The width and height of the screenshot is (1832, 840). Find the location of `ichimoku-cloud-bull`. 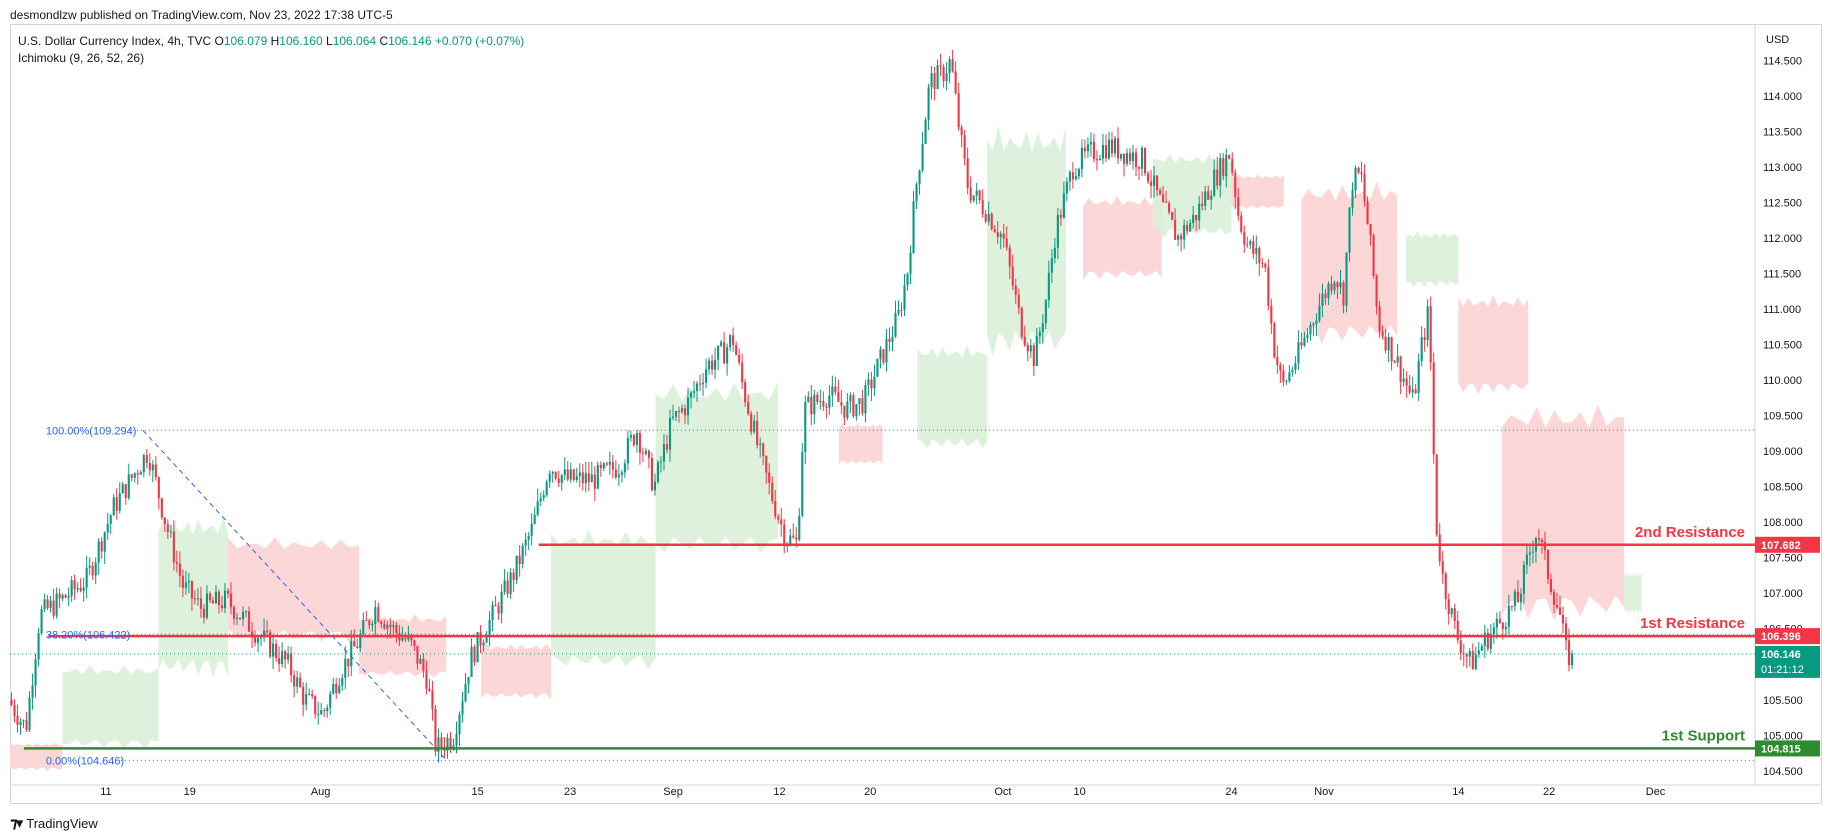

ichimoku-cloud-bull is located at coordinates (716, 467).